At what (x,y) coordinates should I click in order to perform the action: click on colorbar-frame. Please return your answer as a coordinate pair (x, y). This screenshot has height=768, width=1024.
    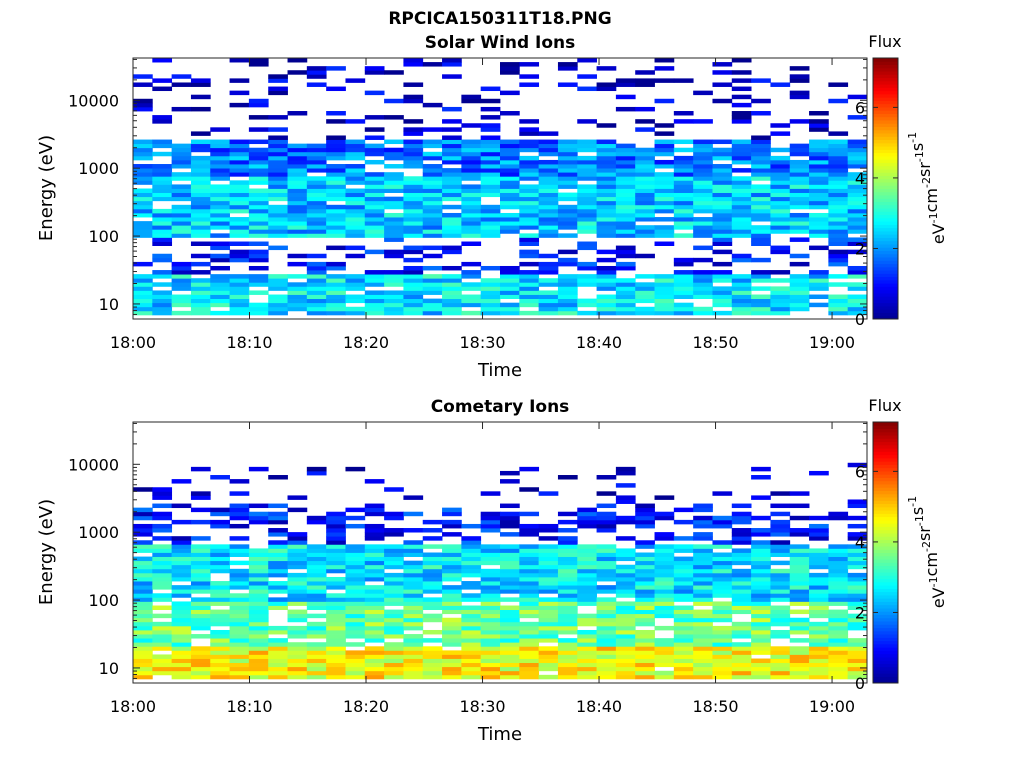
    Looking at the image, I should click on (885, 188).